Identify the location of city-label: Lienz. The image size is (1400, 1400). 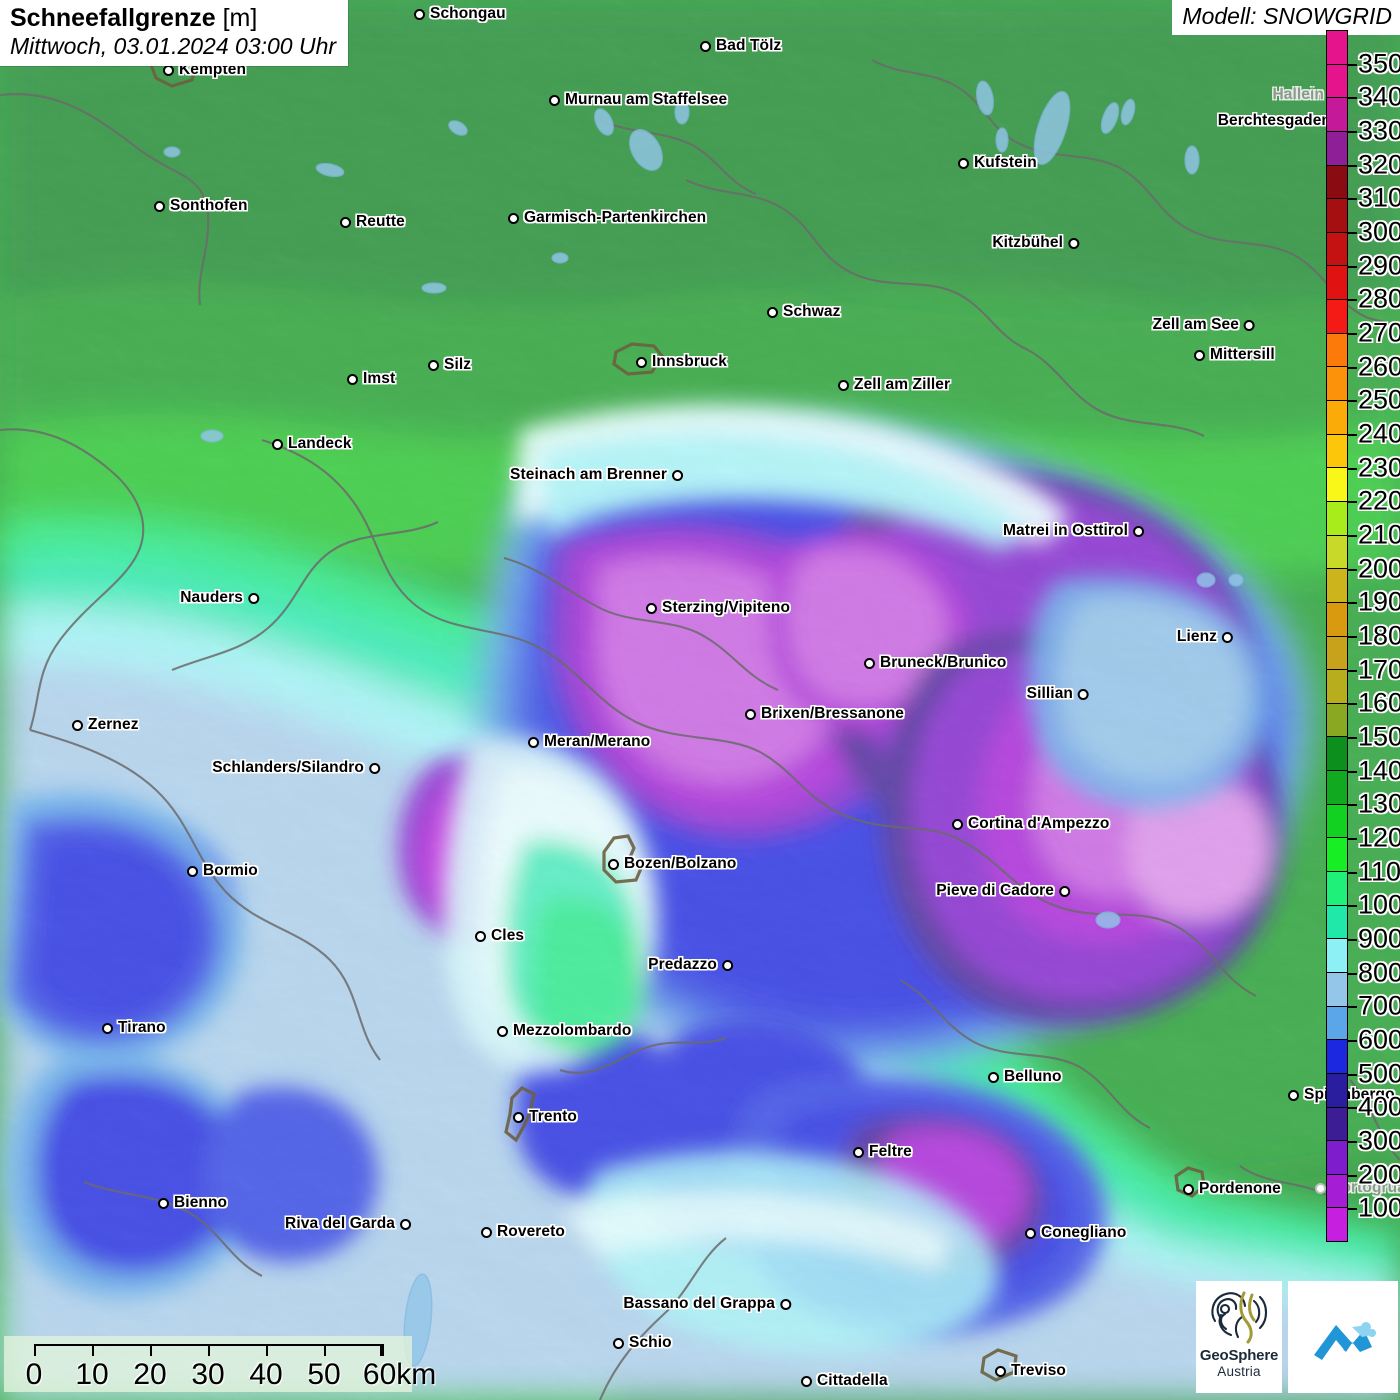
(1205, 637).